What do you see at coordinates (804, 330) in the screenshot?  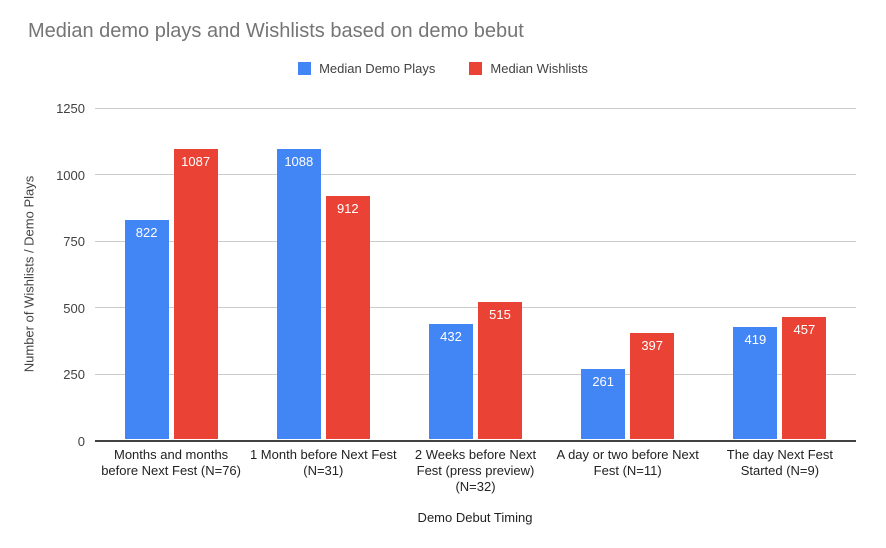 I see `bar-value-label: 457` at bounding box center [804, 330].